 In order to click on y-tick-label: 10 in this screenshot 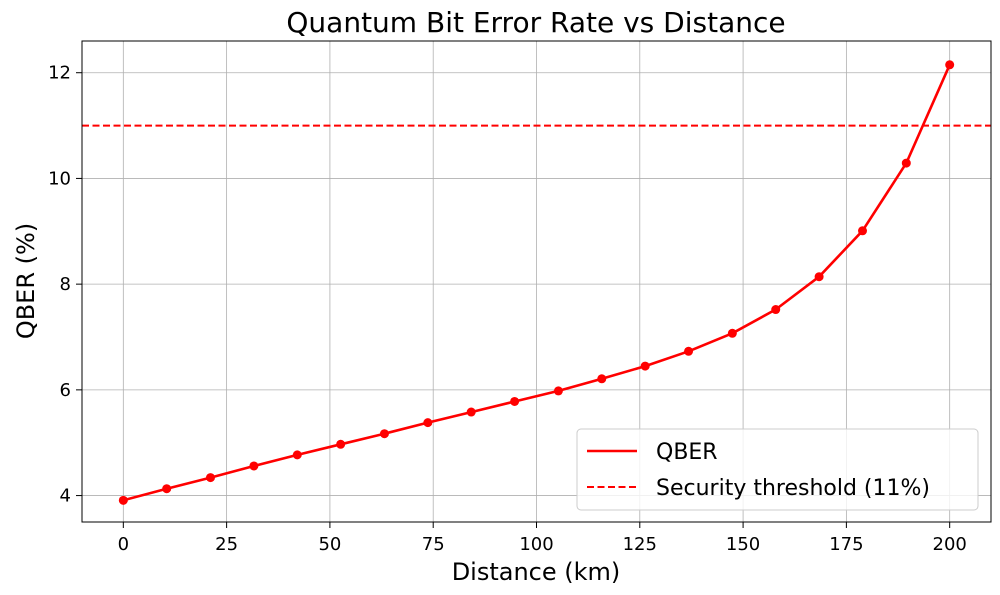, I will do `click(59, 178)`.